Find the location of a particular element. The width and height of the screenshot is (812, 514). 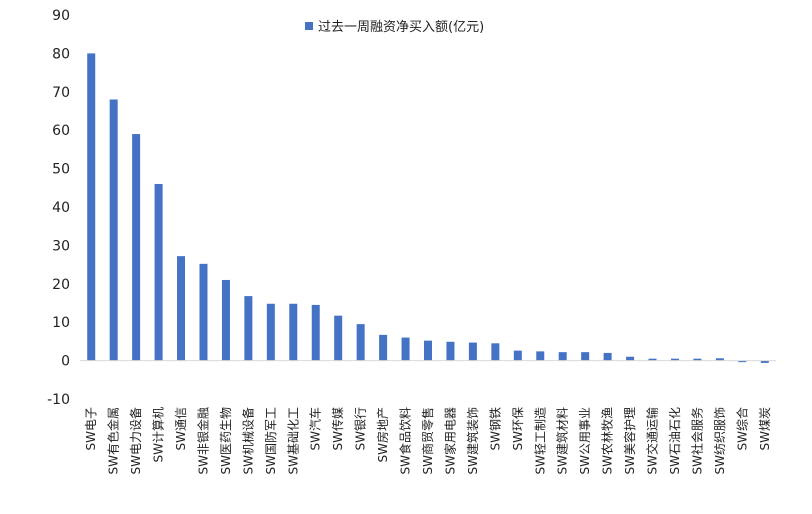

x-category-label: SW家用电器 is located at coordinates (449, 440).